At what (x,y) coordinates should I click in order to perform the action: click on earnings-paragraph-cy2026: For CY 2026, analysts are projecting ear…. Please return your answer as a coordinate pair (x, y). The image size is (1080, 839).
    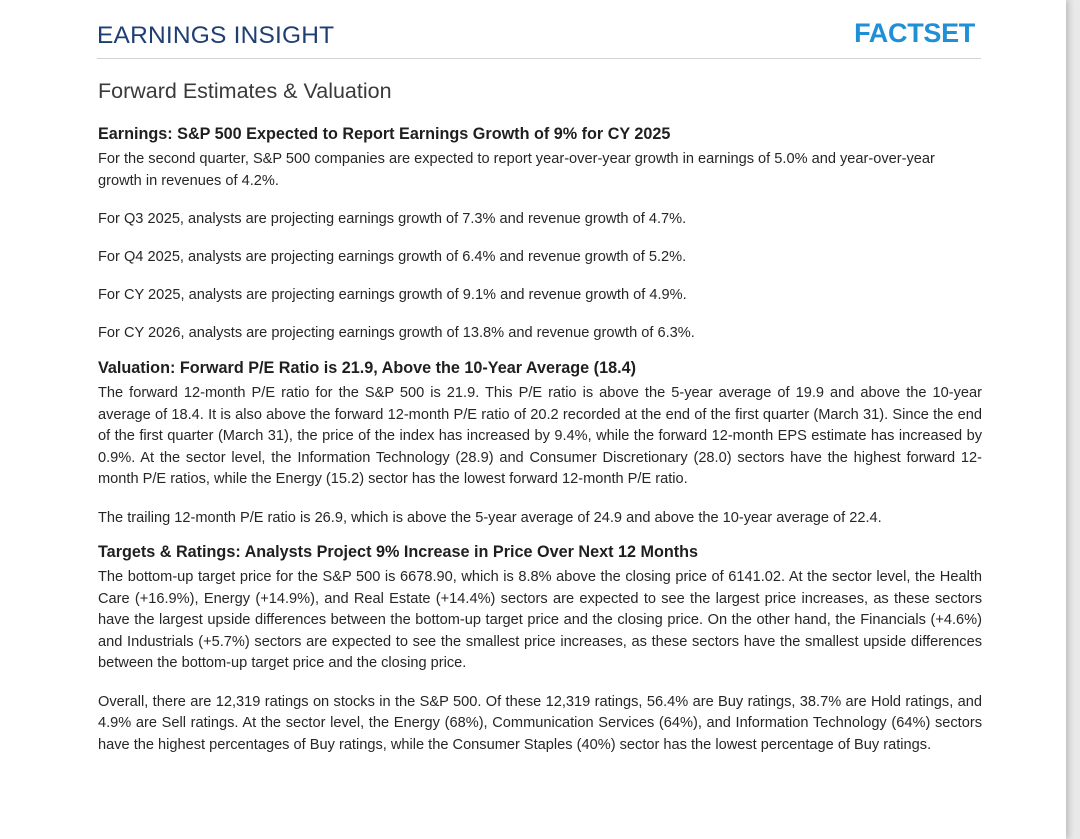
    Looking at the image, I should click on (396, 333).